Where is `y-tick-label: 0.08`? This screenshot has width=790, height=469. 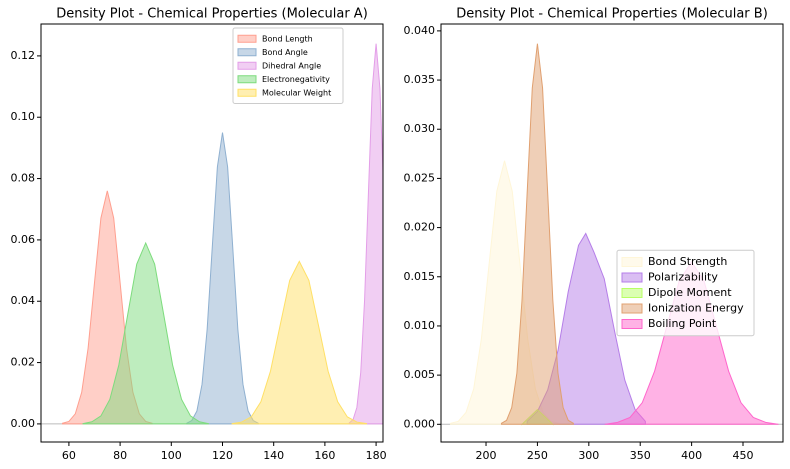
y-tick-label: 0.08 is located at coordinates (23, 178).